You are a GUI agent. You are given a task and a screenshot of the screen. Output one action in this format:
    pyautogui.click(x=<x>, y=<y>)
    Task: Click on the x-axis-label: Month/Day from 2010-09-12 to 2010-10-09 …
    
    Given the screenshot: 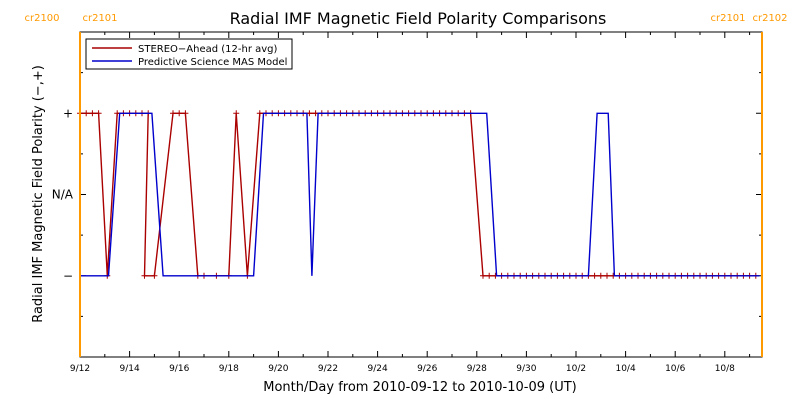 What is the action you would take?
    pyautogui.click(x=419, y=387)
    